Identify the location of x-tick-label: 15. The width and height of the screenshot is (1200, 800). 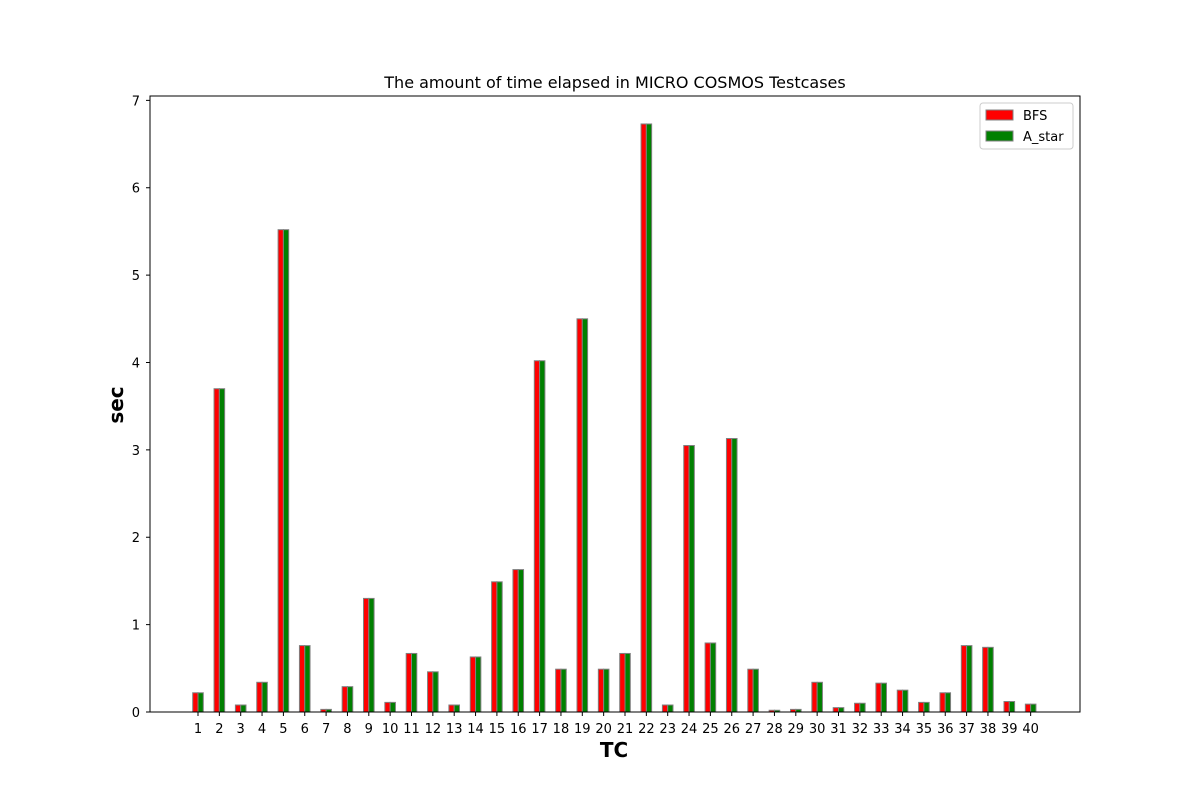
(497, 729).